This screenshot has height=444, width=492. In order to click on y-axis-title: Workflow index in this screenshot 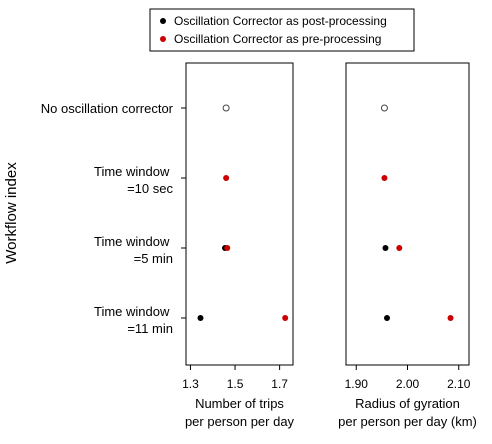, I will do `click(11, 213)`.